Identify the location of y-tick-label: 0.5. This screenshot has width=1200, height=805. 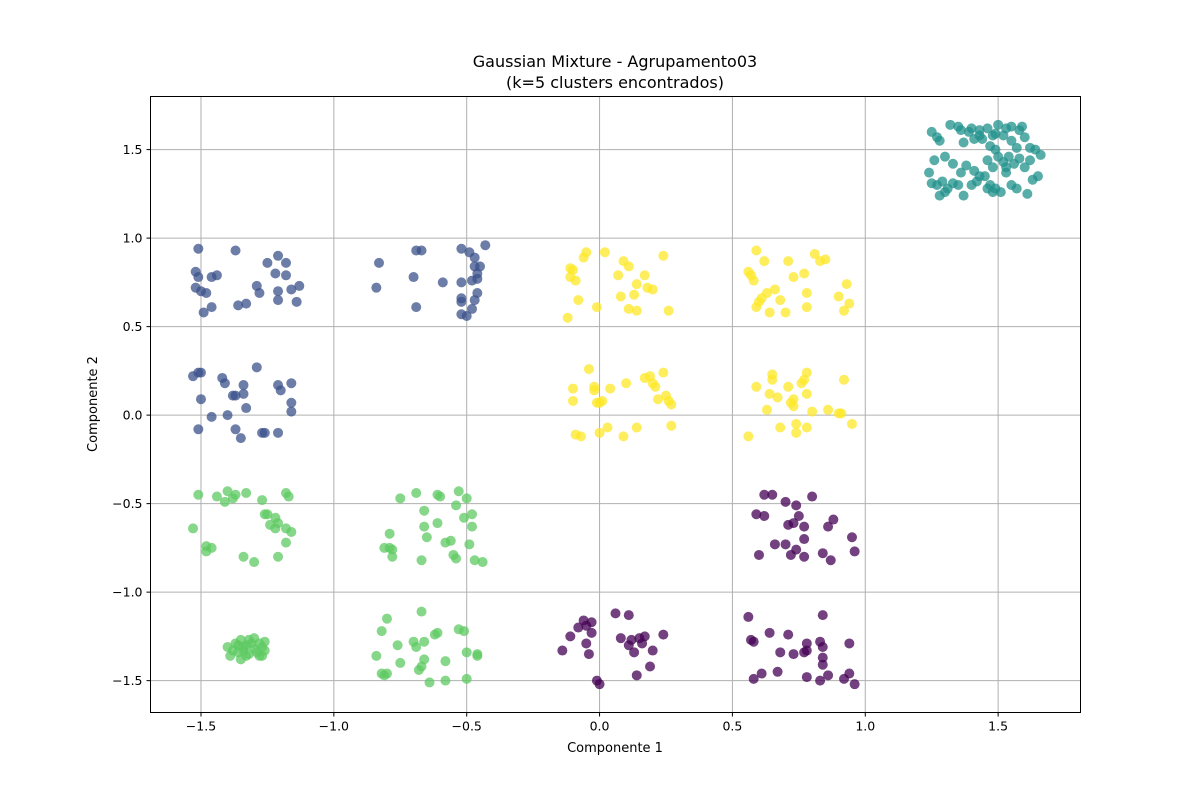
(133, 326).